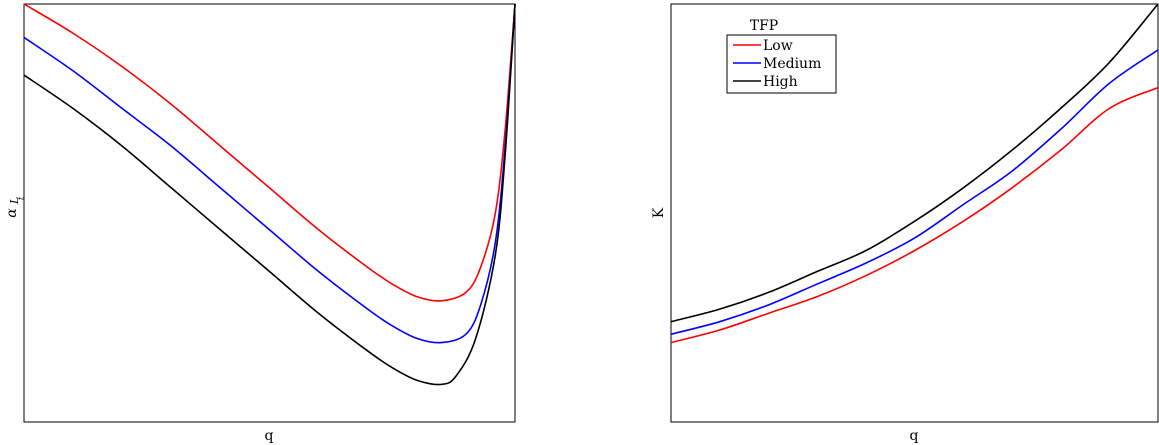 This screenshot has width=1159, height=445. I want to click on left-y-axis-label: α L t, so click(15, 207).